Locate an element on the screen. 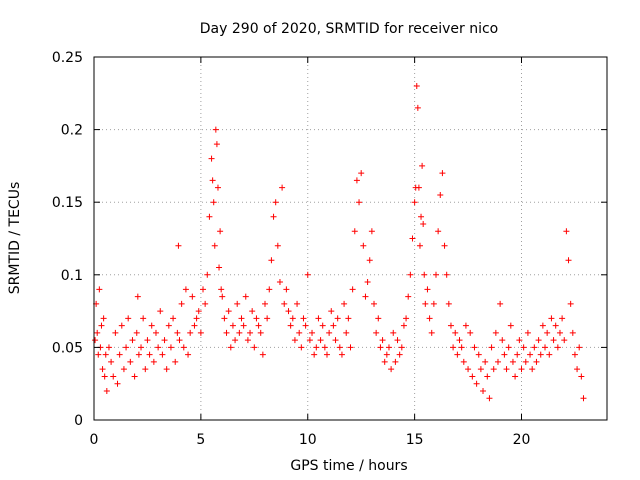 This screenshot has width=640, height=480. y-tick-label: 0.15 is located at coordinates (67, 203).